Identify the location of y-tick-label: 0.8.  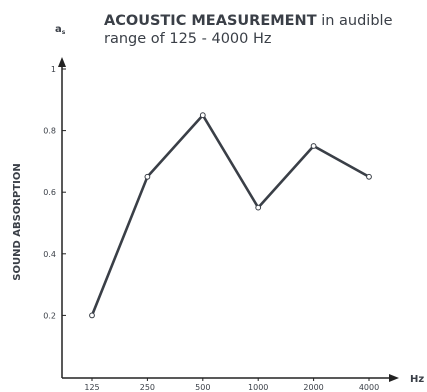
(49, 131).